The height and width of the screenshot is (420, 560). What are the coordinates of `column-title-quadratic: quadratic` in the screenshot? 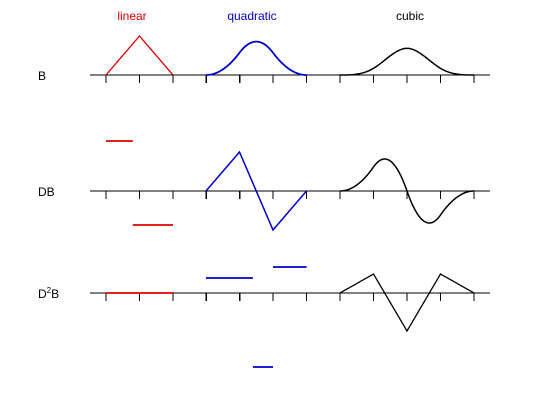 It's located at (251, 16).